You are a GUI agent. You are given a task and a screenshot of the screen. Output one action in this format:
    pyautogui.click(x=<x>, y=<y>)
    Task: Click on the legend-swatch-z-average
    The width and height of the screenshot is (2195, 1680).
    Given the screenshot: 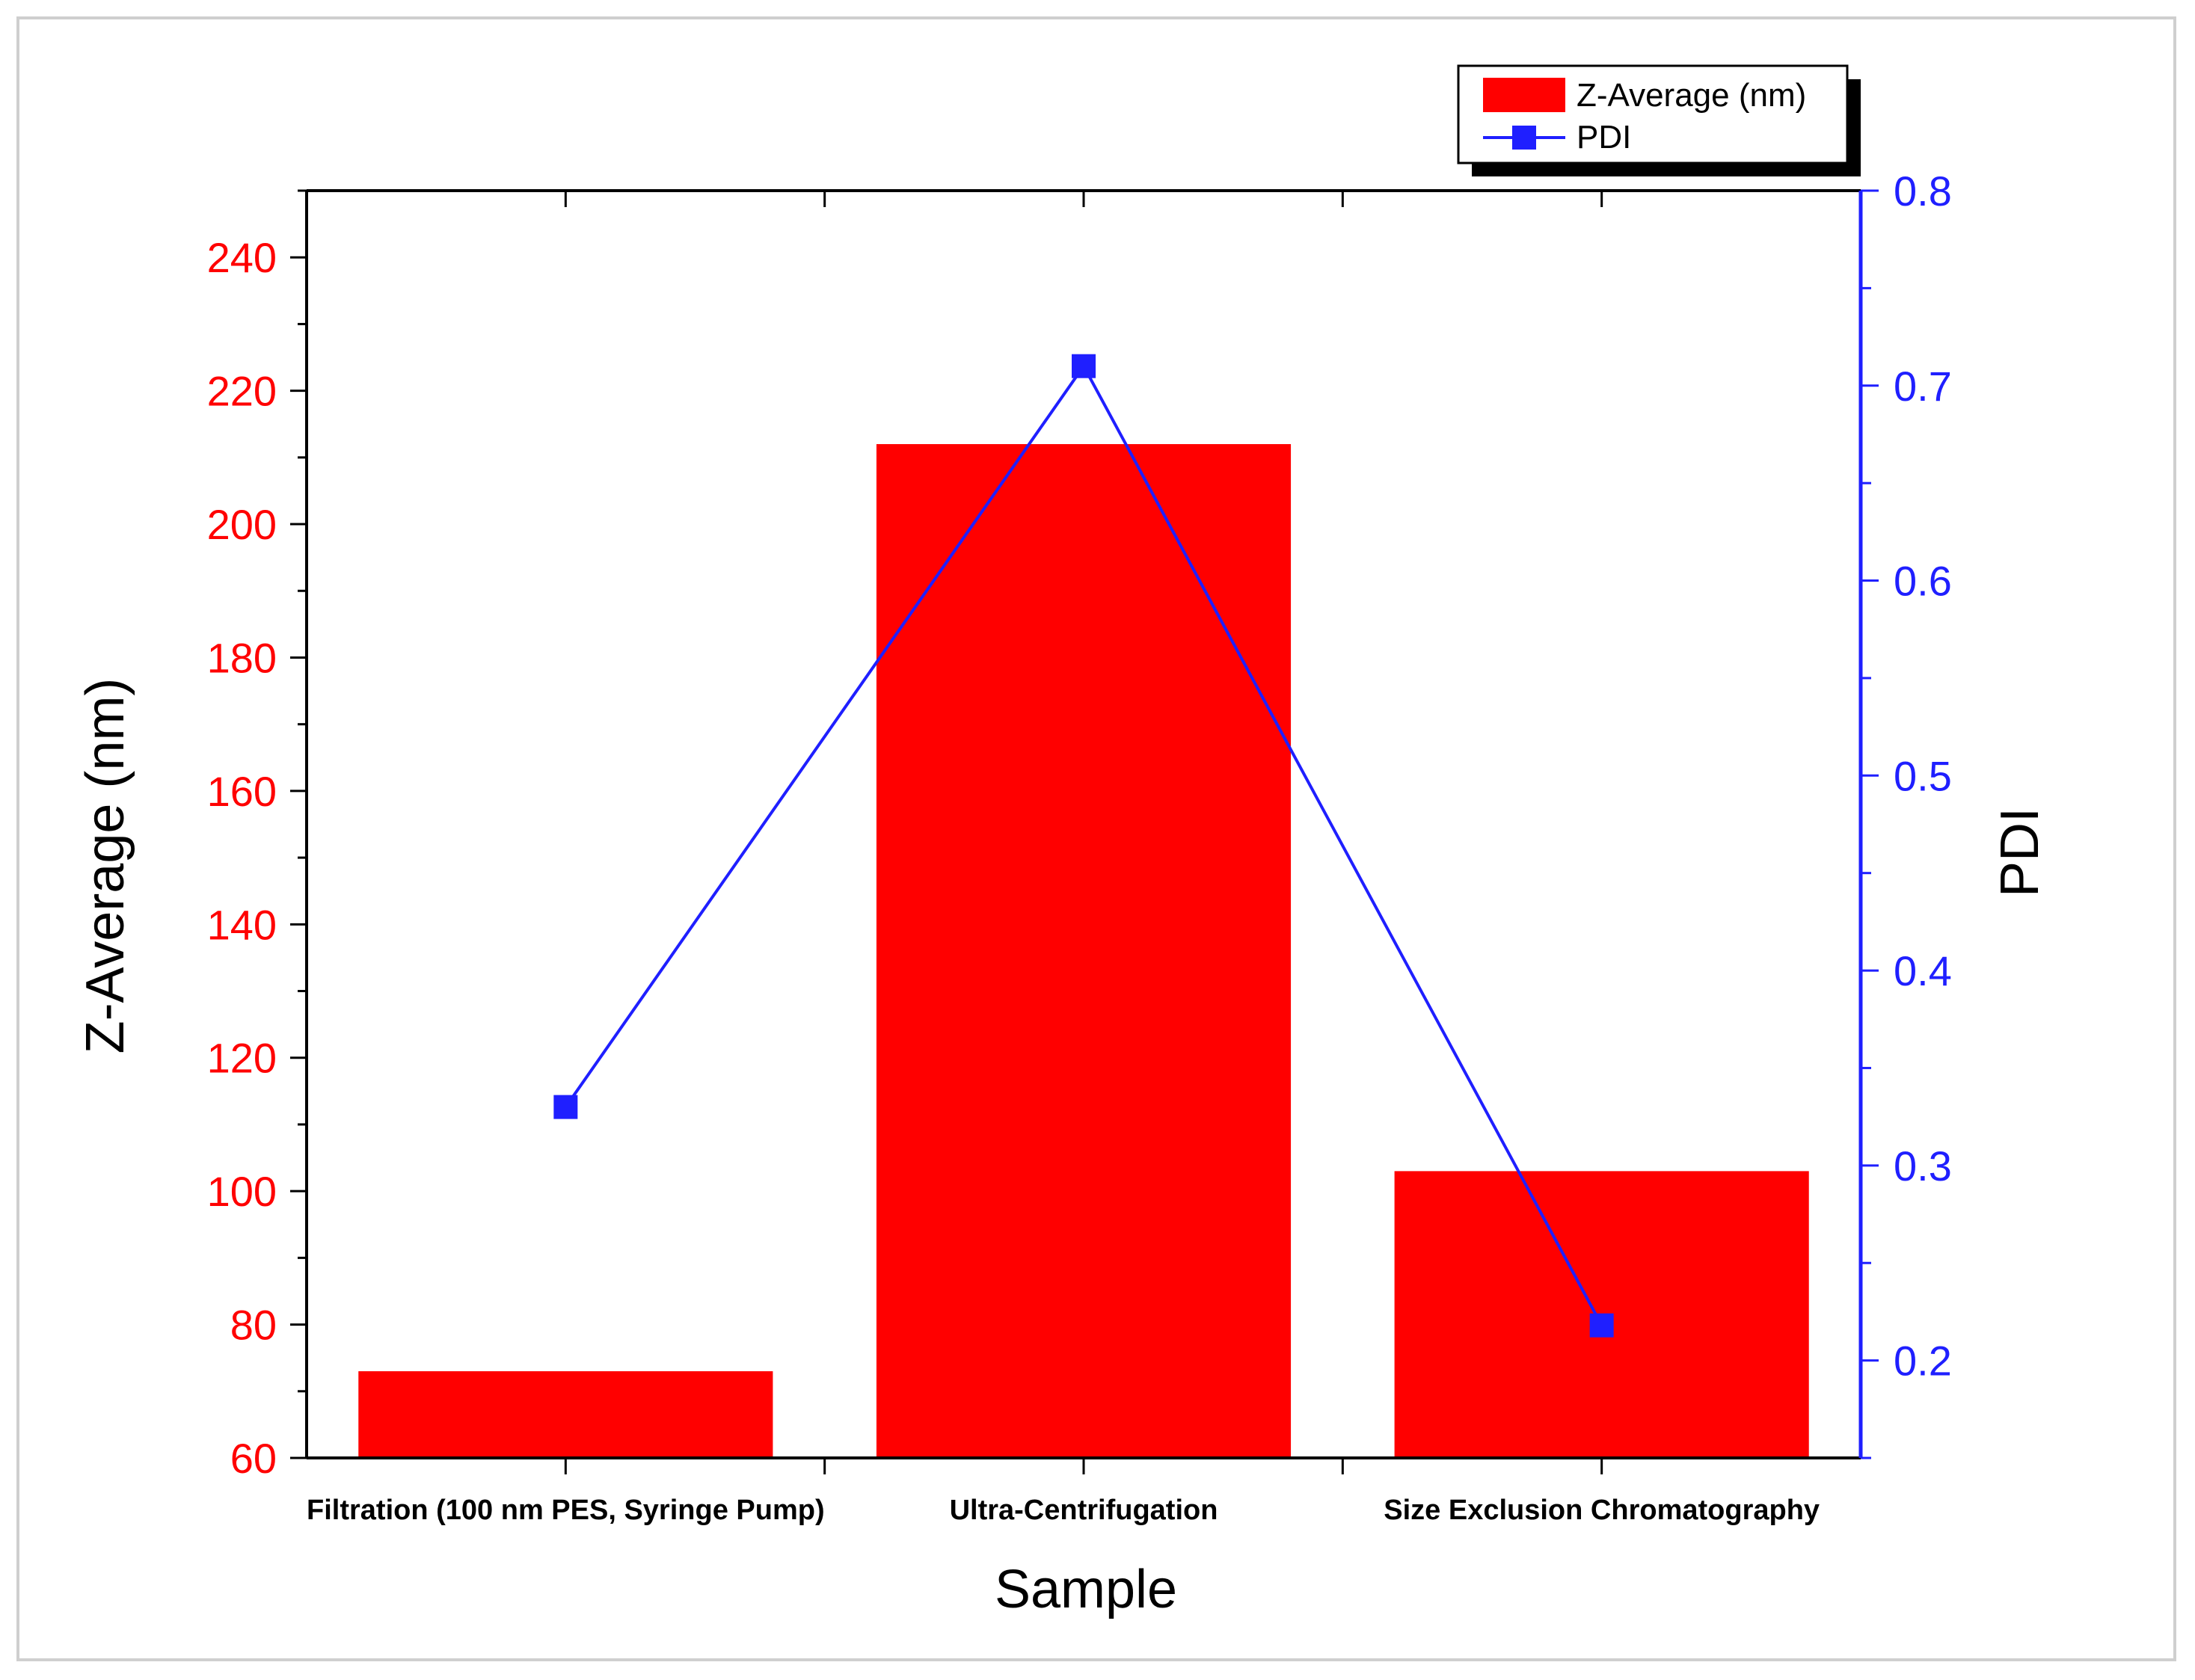 What is the action you would take?
    pyautogui.click(x=1524, y=95)
    